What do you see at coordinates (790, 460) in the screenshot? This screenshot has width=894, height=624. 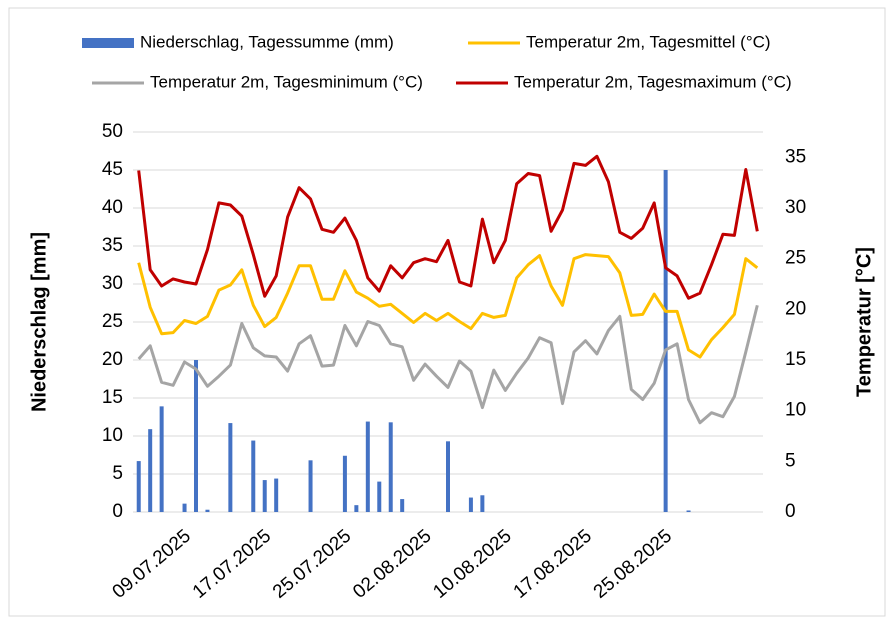 I see `y2-tick-label: 5` at bounding box center [790, 460].